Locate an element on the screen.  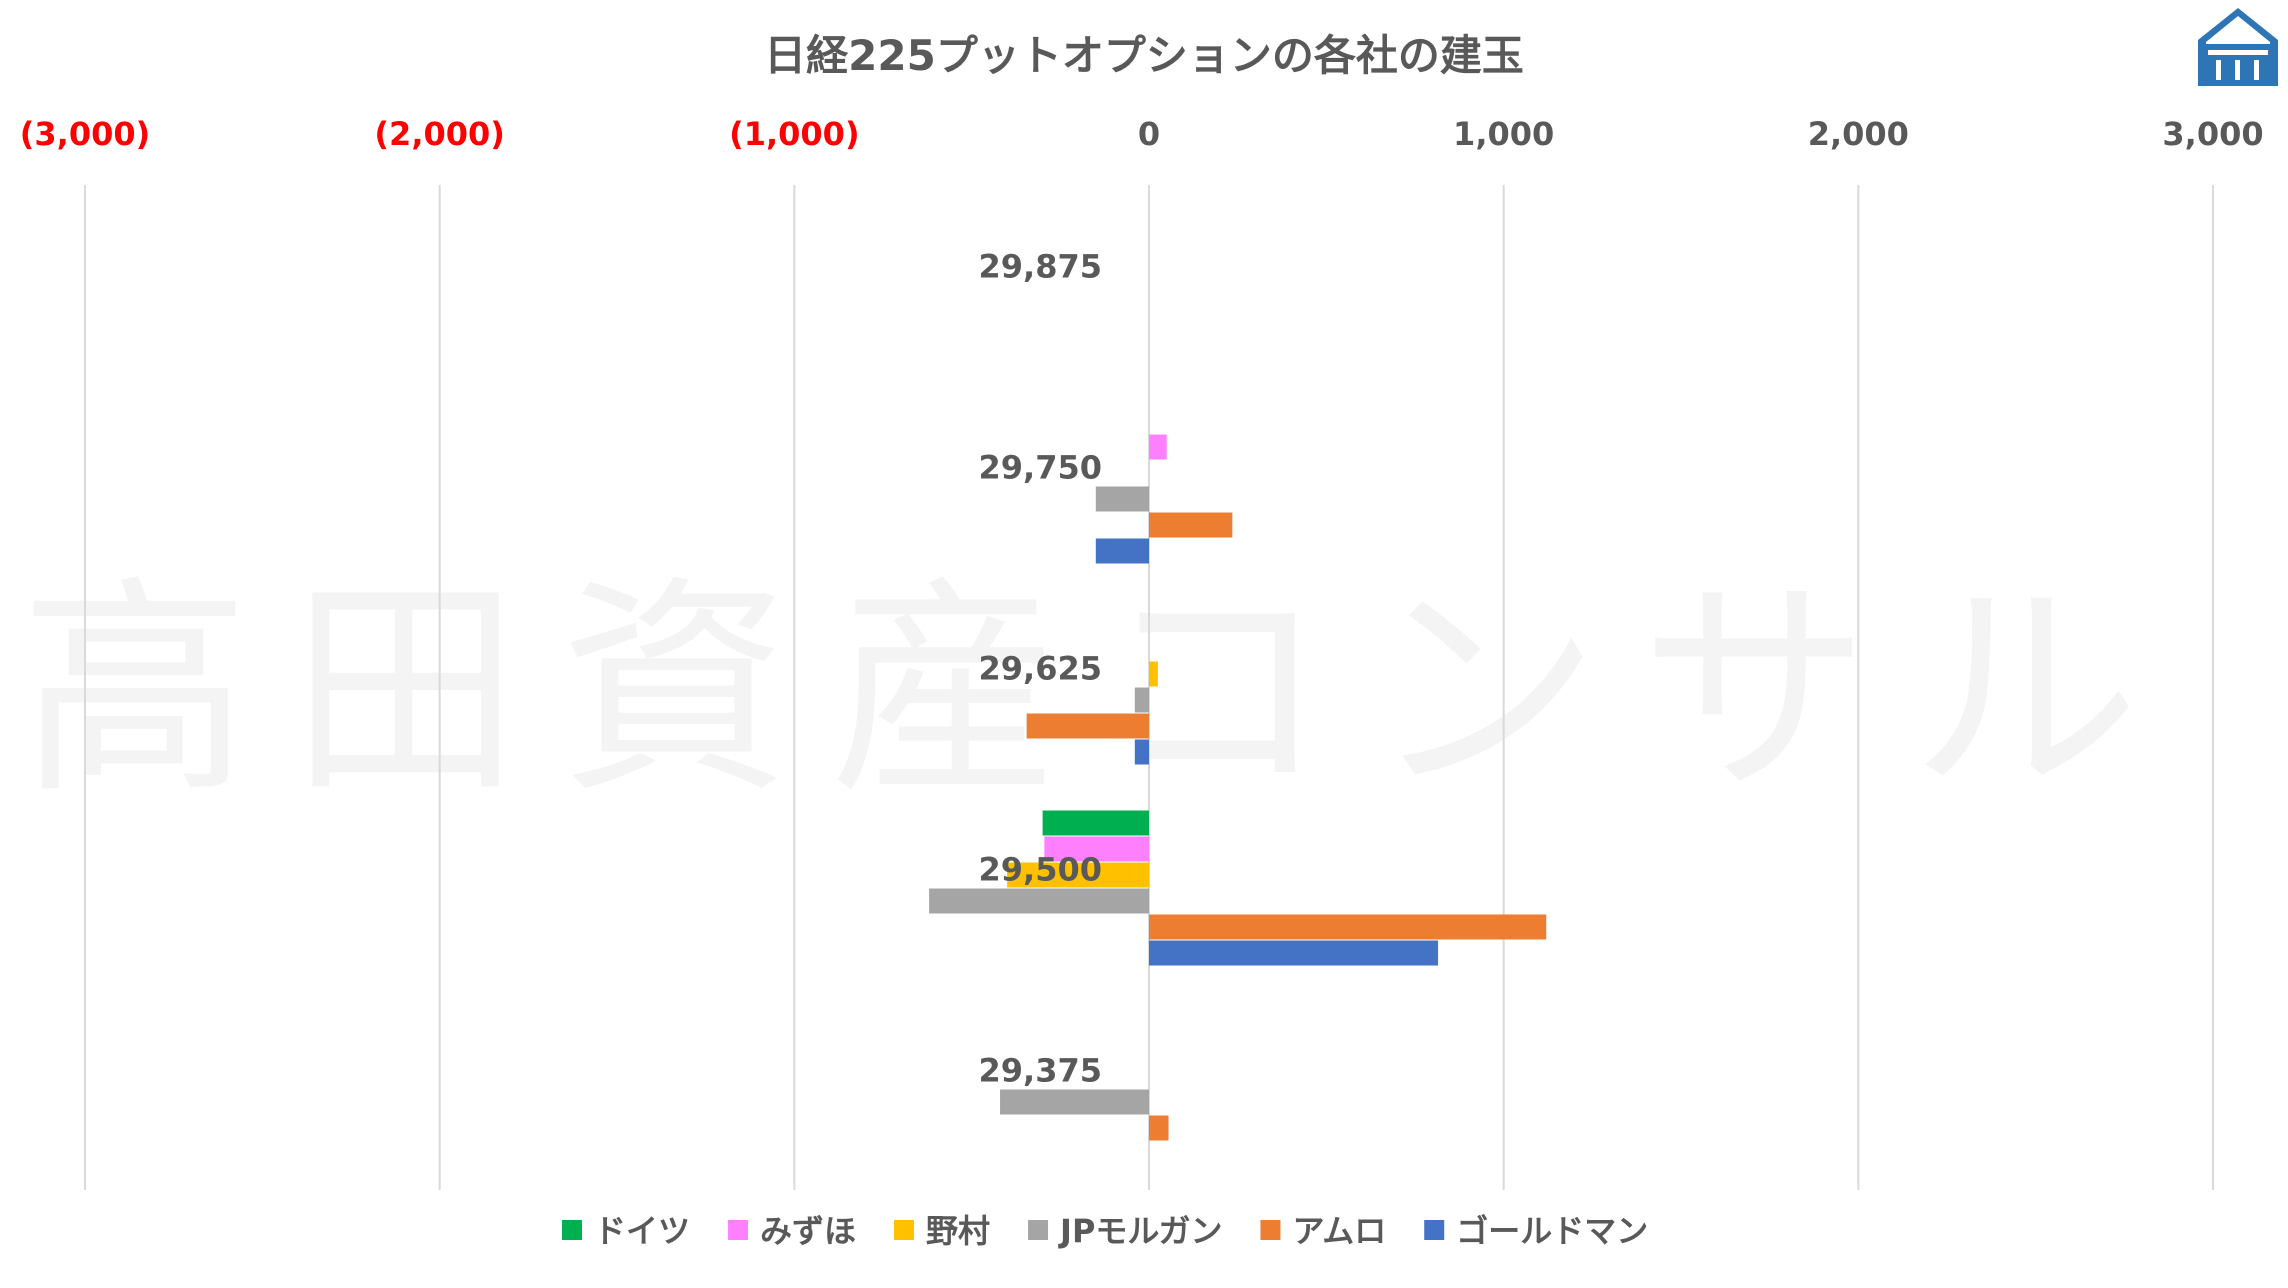
x-tick-label: 1,000 is located at coordinates (1503, 134).